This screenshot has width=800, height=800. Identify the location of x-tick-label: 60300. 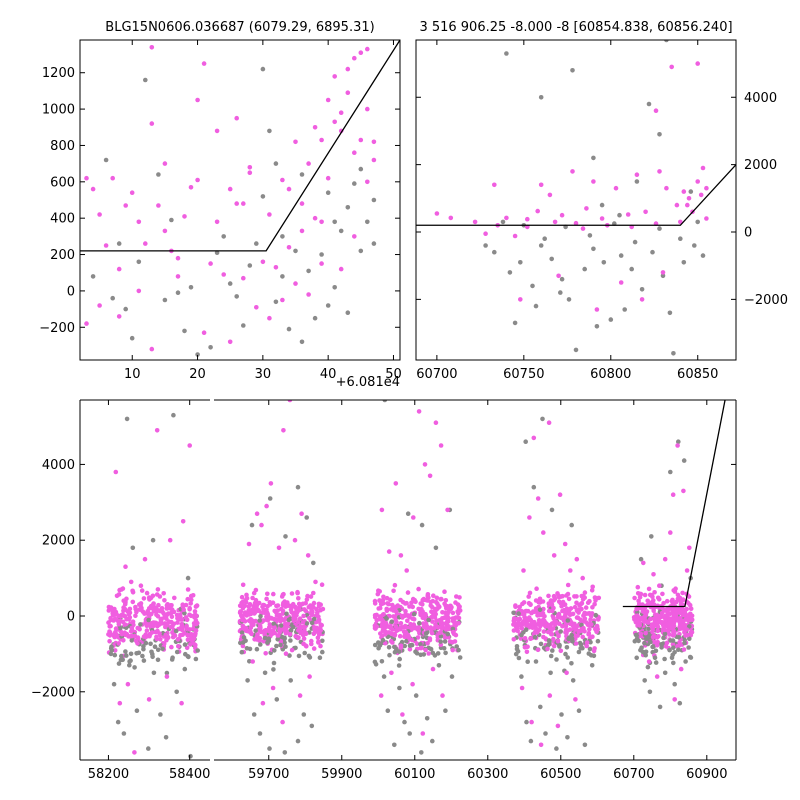
(487, 774).